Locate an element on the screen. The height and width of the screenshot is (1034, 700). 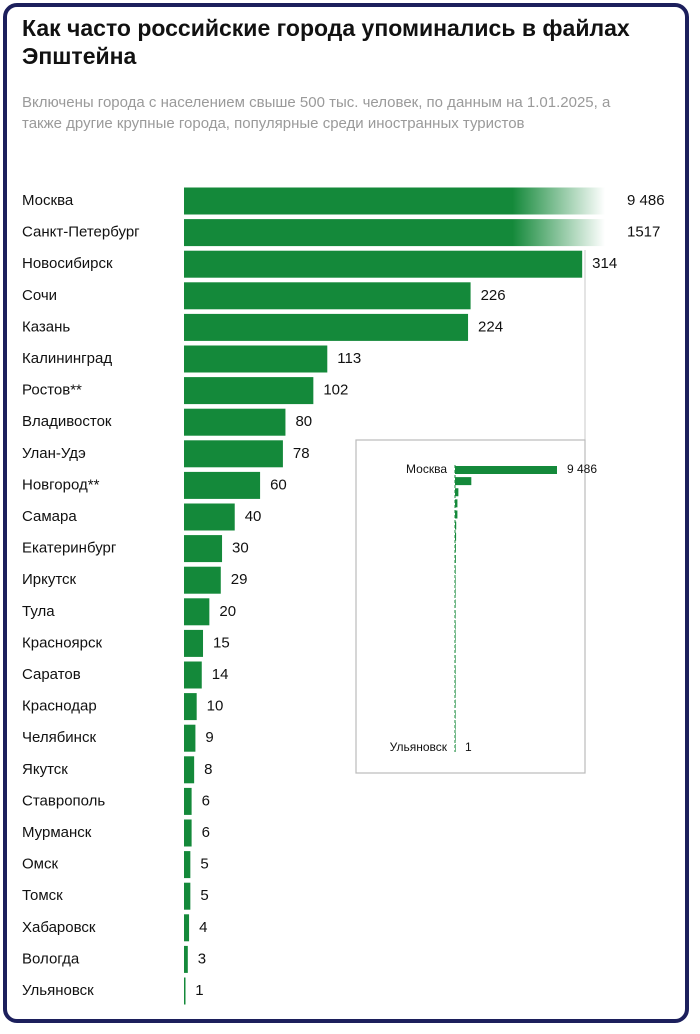
category-label: Санкт-Петербург is located at coordinates (81, 232).